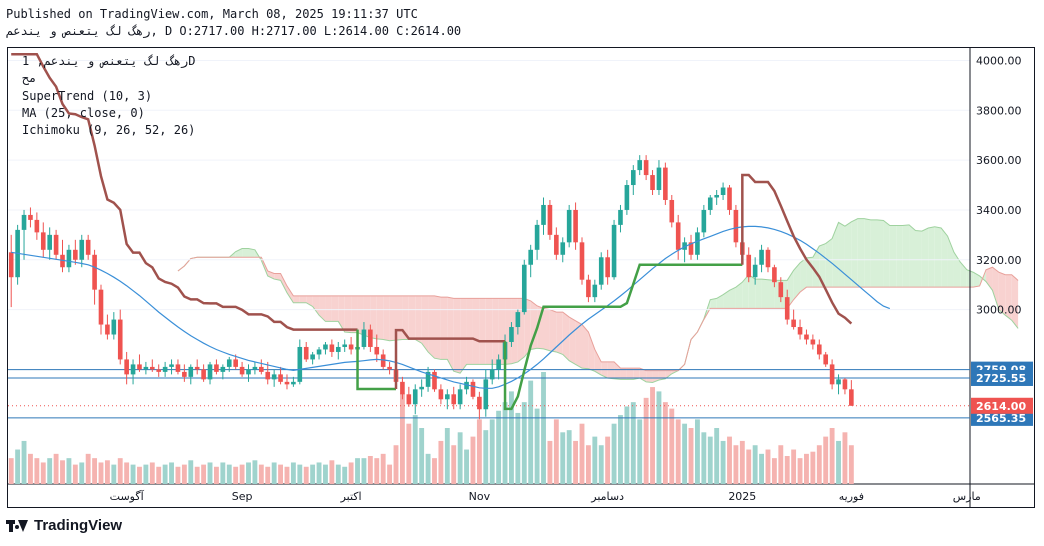 This screenshot has width=1044, height=546. What do you see at coordinates (127, 496) in the screenshot?
I see `x-tick-label: آگوست` at bounding box center [127, 496].